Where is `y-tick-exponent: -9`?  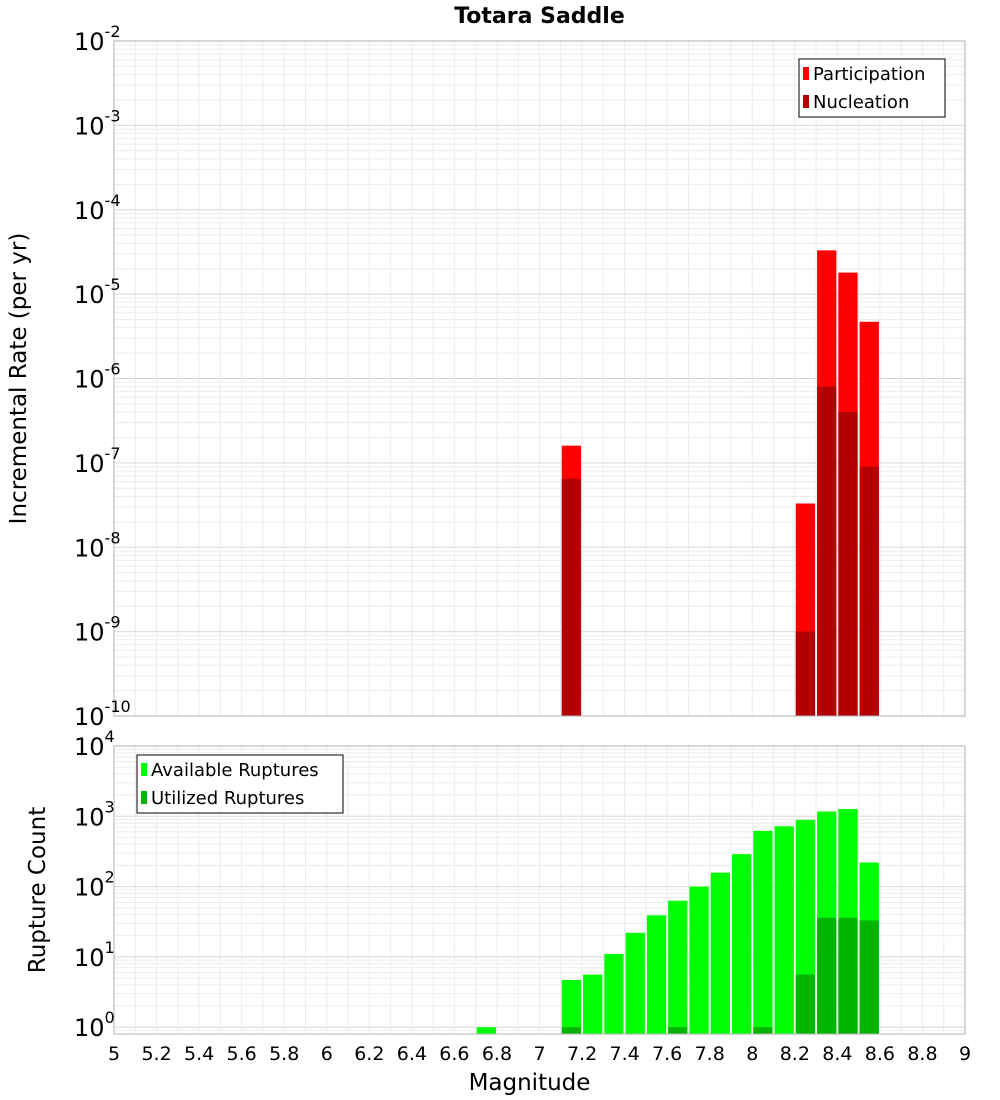 y-tick-exponent: -9 is located at coordinates (113, 622).